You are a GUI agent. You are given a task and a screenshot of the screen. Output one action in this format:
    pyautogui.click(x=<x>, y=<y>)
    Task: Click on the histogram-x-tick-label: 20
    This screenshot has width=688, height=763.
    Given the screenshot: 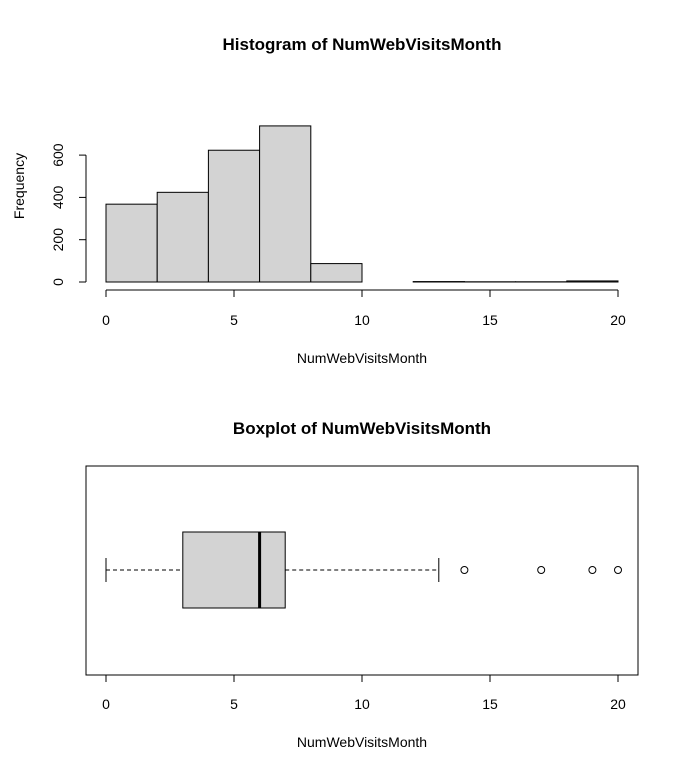 What is the action you would take?
    pyautogui.click(x=618, y=320)
    